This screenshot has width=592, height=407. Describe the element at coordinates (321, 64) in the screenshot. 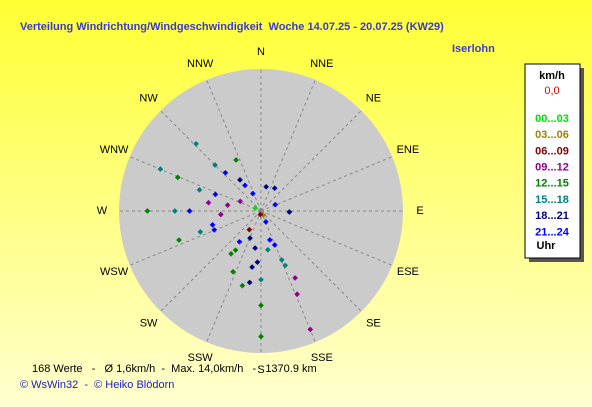

I see `direction-label: NNE` at that location.